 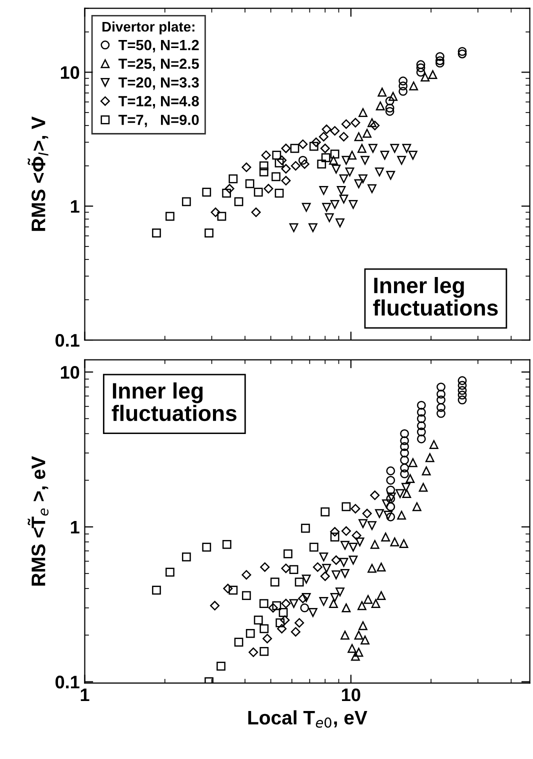 What do you see at coordinates (158, 102) in the screenshot?
I see `legend-label: T=12, N=4.8` at bounding box center [158, 102].